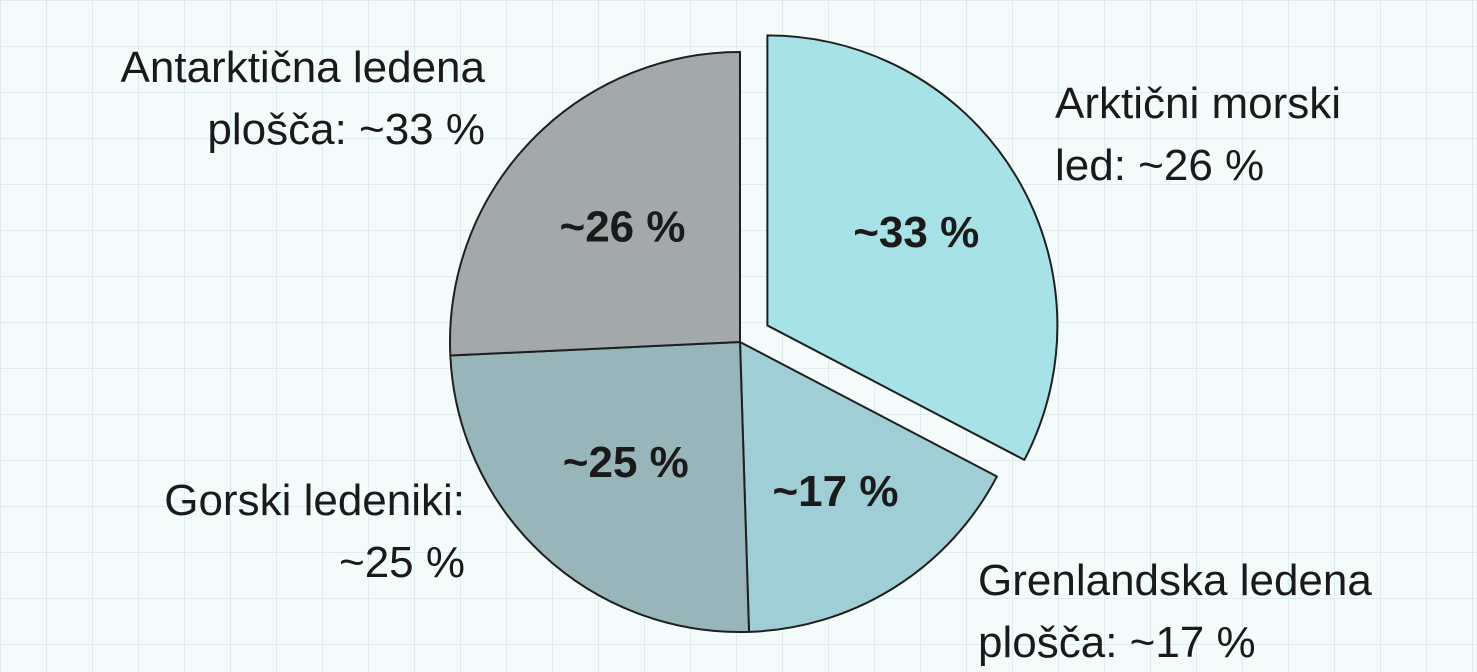  What do you see at coordinates (402, 562) in the screenshot?
I see `slice-category-label-line: ~25 %` at bounding box center [402, 562].